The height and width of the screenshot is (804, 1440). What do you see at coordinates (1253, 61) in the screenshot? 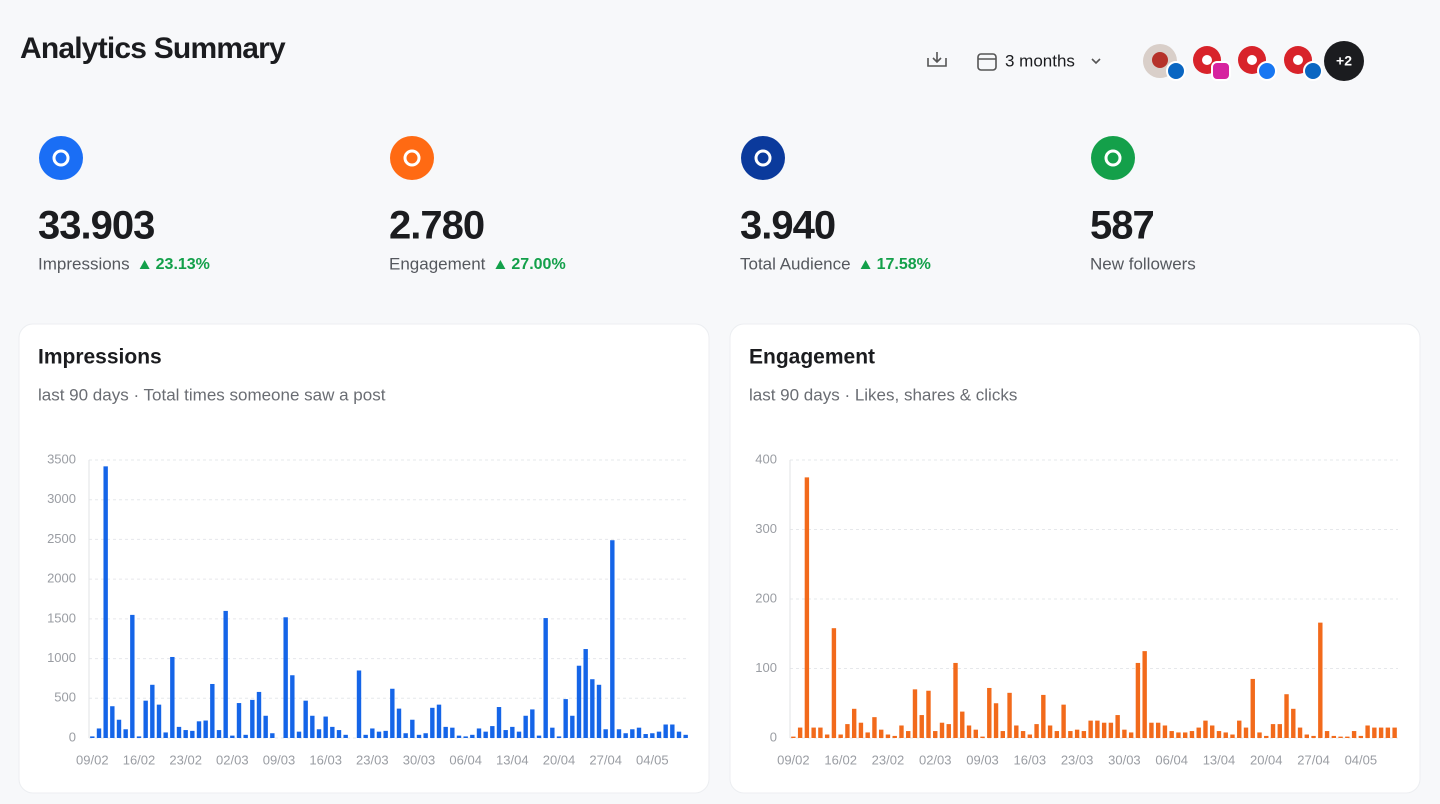
I see `account-avatars: +2` at bounding box center [1253, 61].